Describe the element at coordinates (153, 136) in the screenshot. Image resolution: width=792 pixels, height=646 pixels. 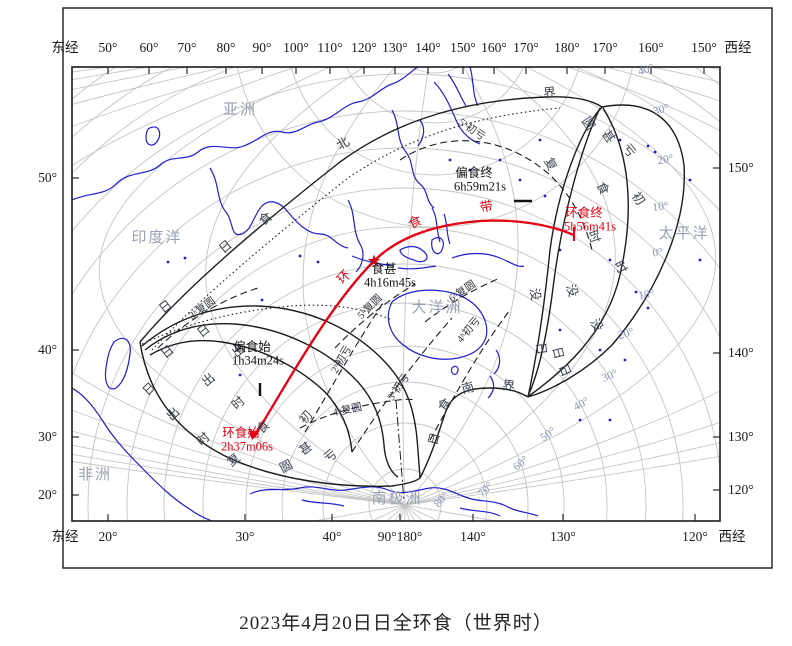
I see `caspian-lake` at that location.